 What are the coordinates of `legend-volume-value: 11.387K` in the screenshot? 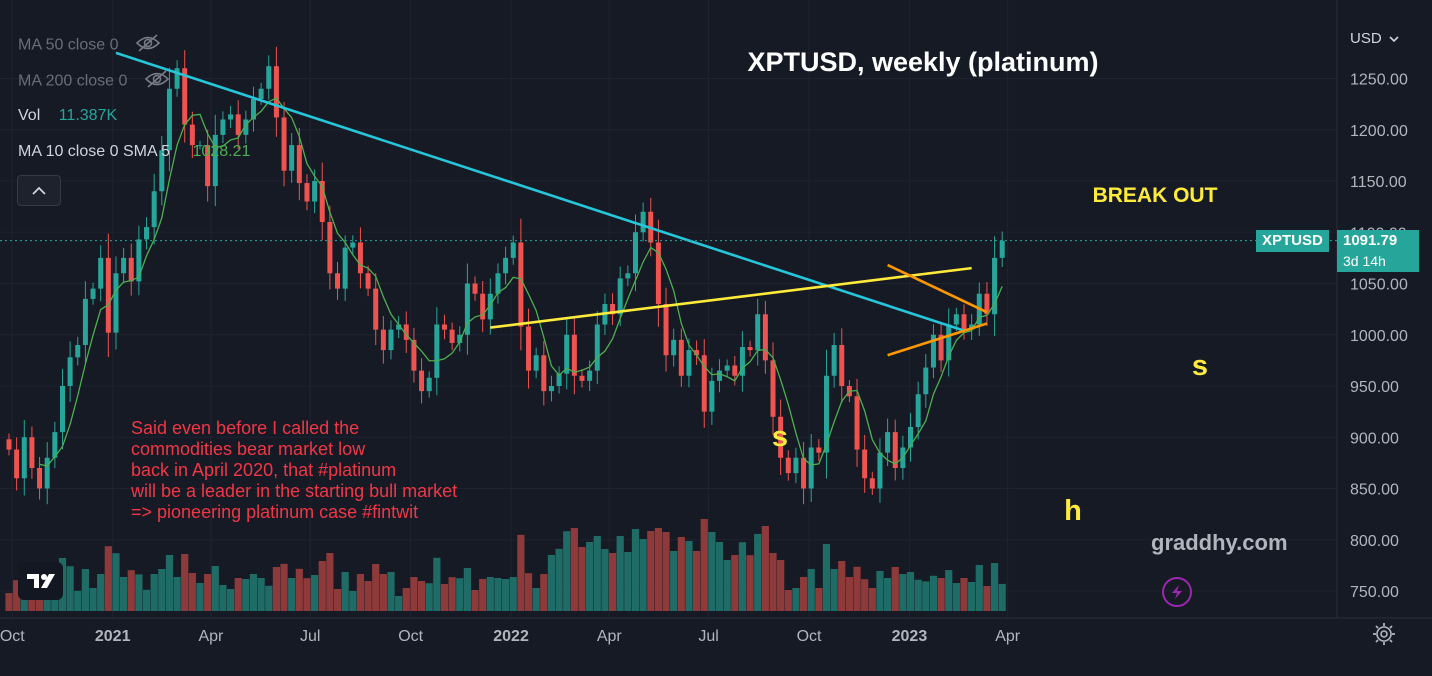 It's located at (88, 115).